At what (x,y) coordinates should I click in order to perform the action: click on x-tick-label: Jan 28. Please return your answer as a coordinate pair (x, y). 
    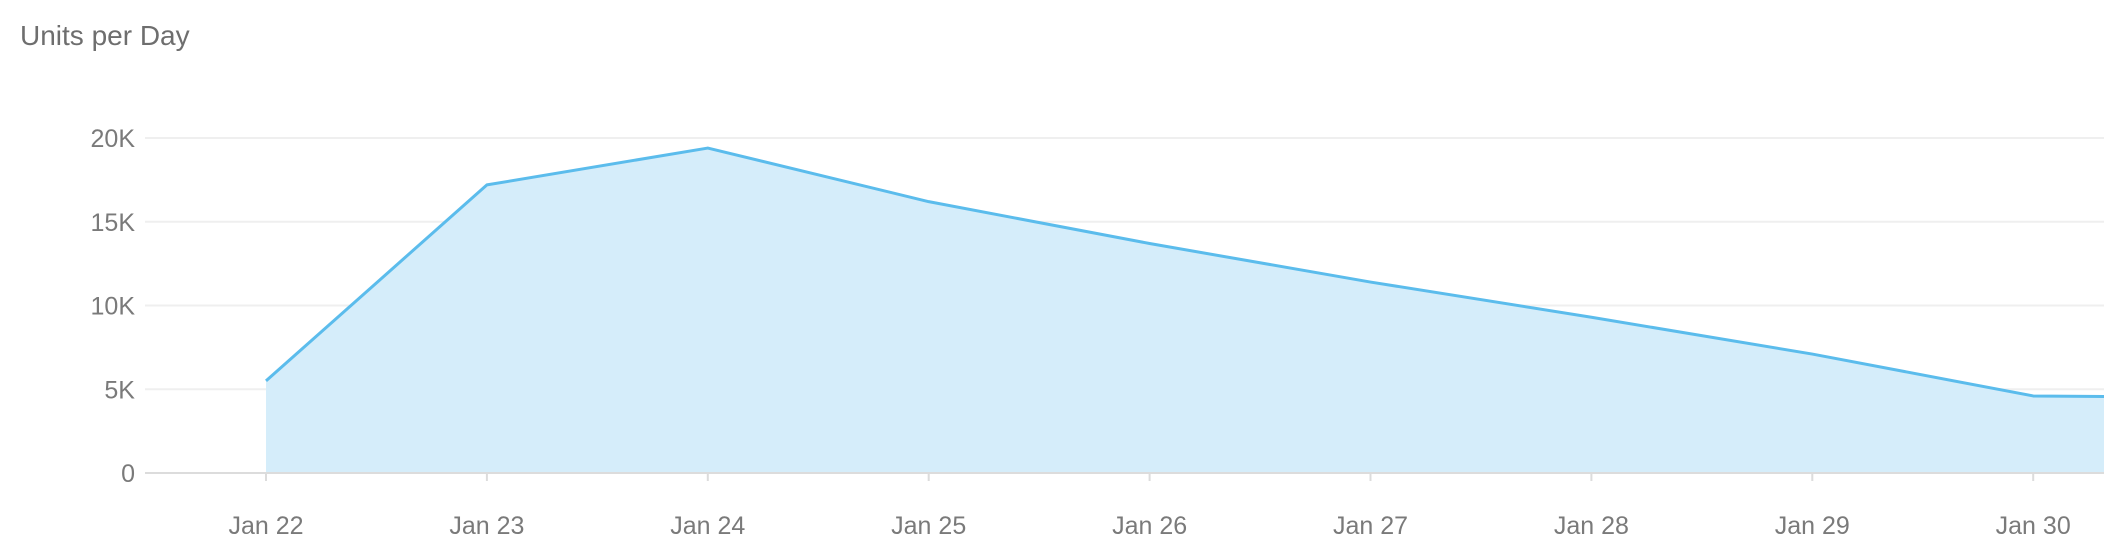
    Looking at the image, I should click on (1591, 526).